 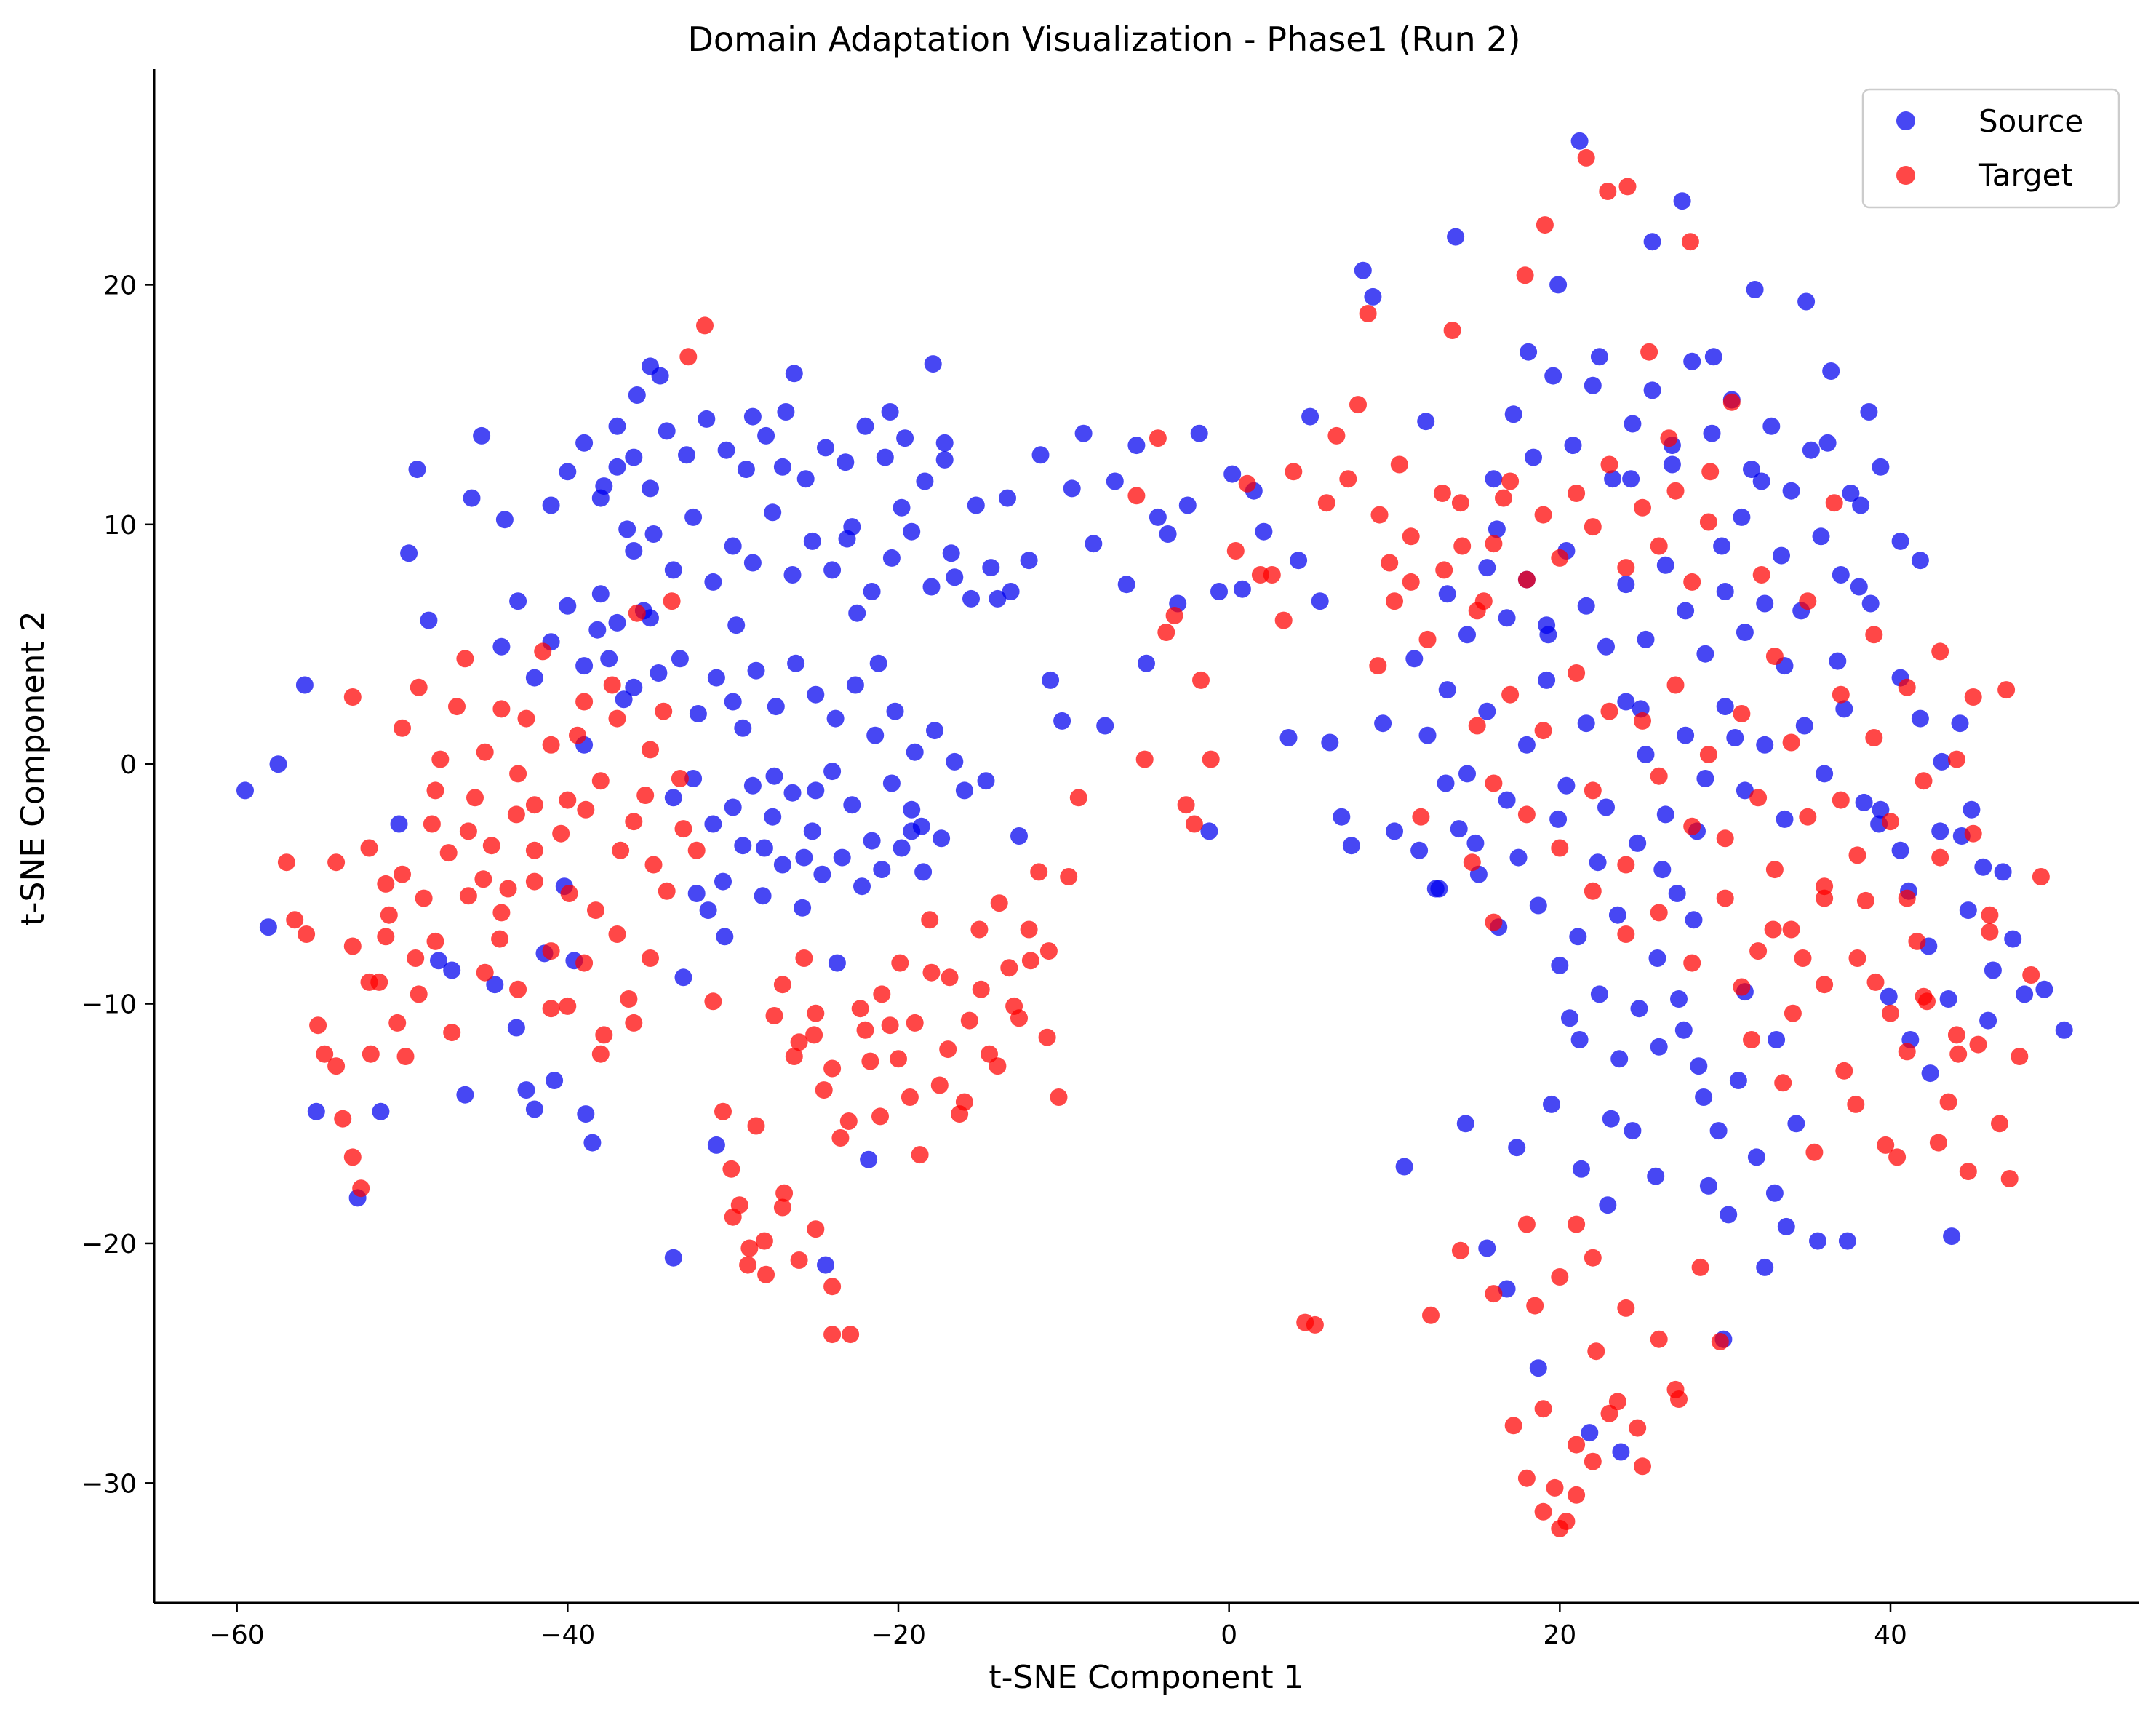 What do you see at coordinates (1891, 1635) in the screenshot?
I see `x-tick-label: 40` at bounding box center [1891, 1635].